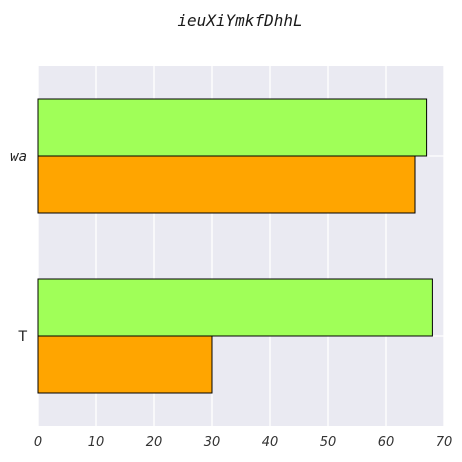 This screenshot has height=462, width=462. Describe the element at coordinates (386, 442) in the screenshot. I see `x-tick-label: 60` at that location.